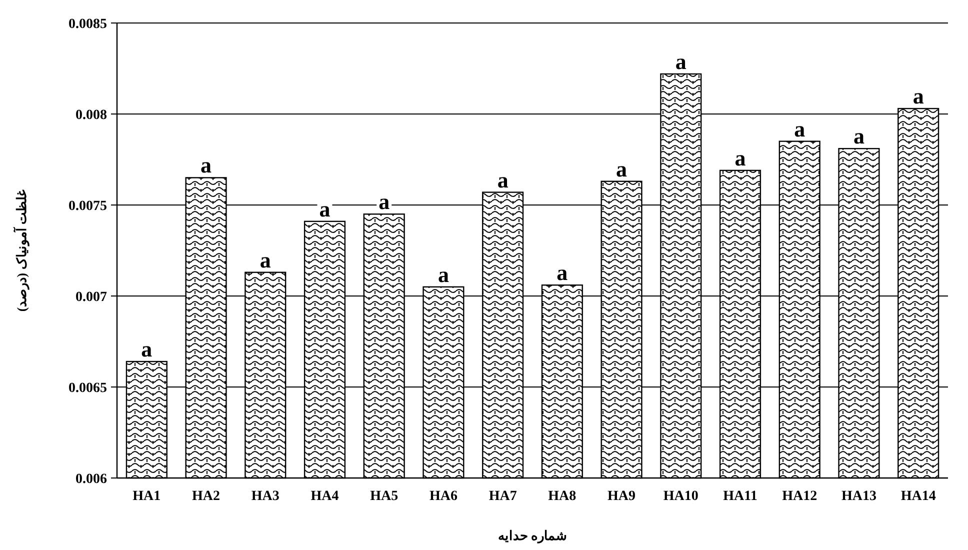  I want to click on x-tick-label: HA2, so click(206, 496).